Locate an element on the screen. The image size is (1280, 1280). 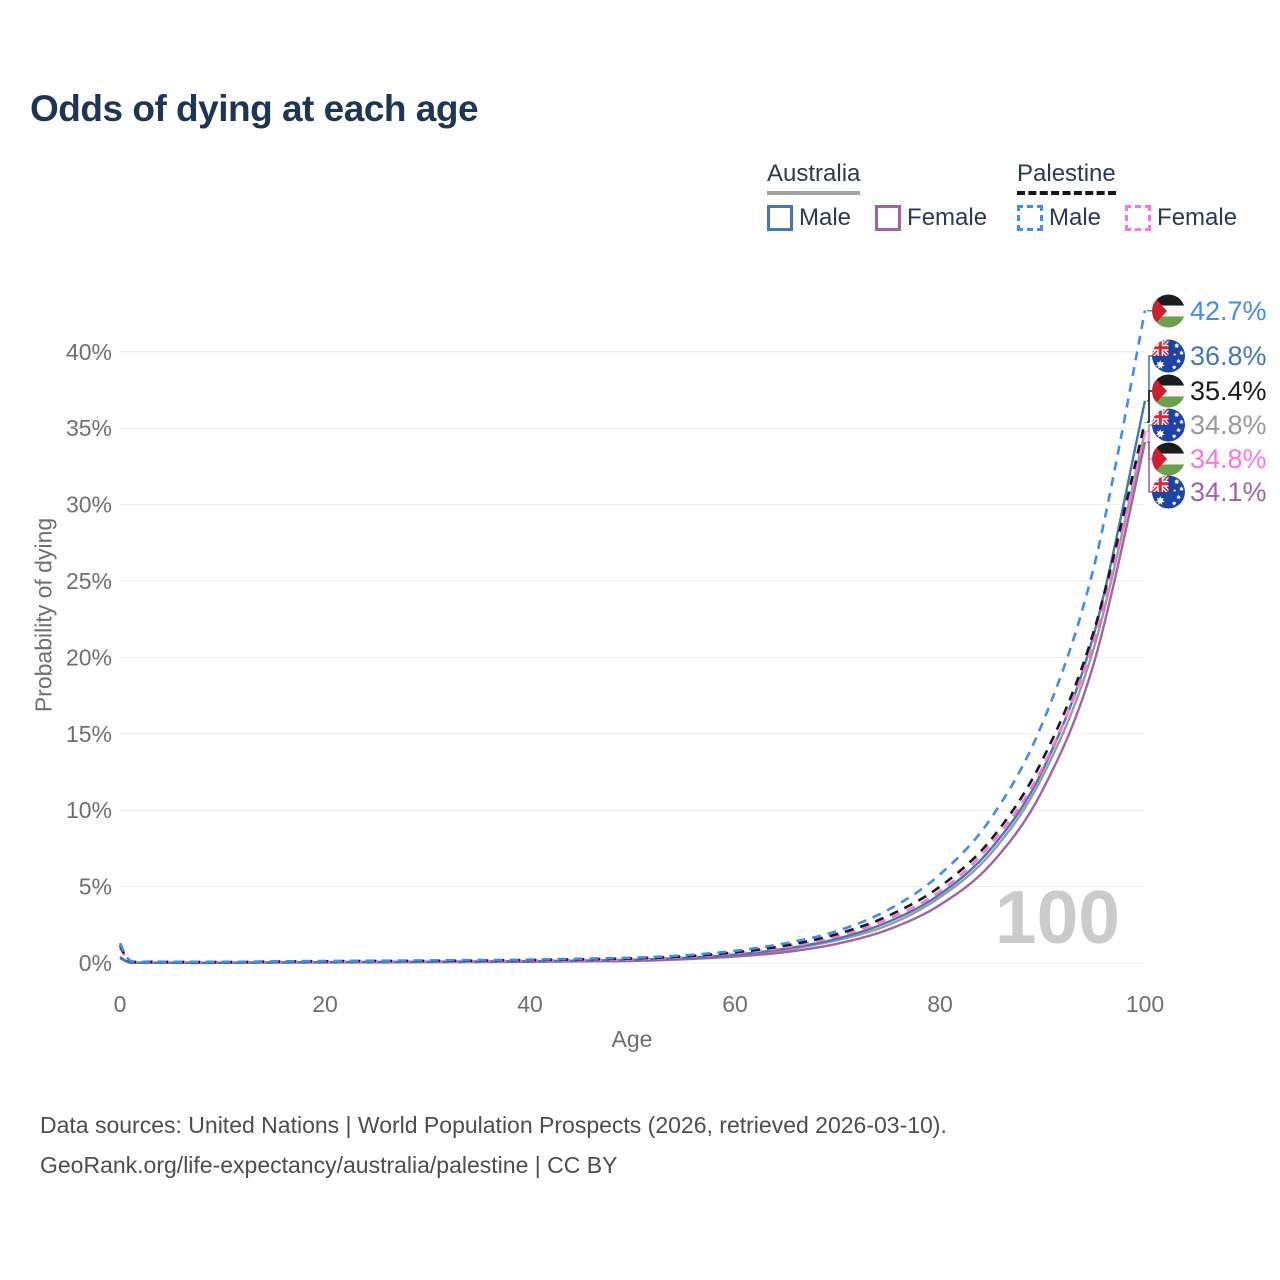
legend-item-palestine-female: Female is located at coordinates (1181, 218).